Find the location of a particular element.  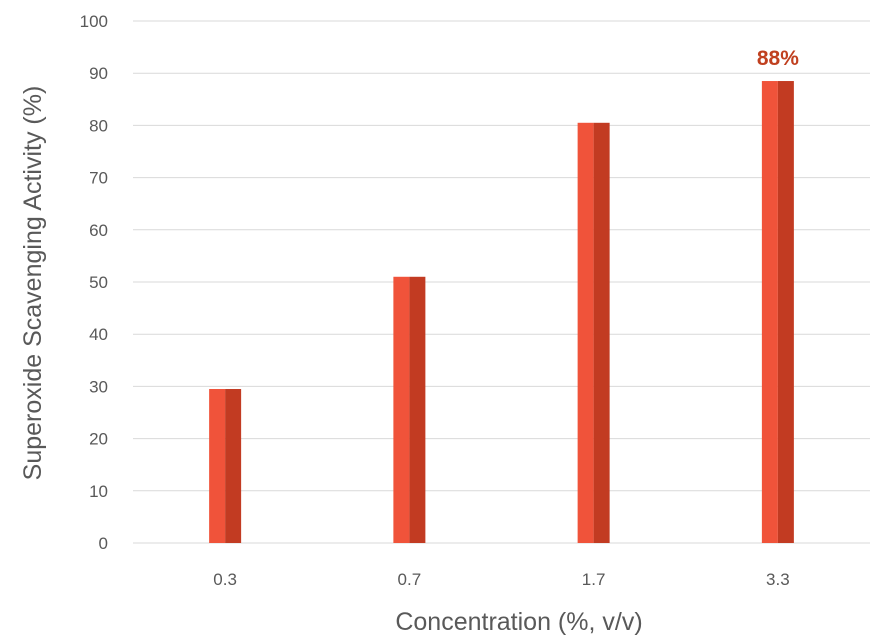

x-tick-label: 0.7 is located at coordinates (410, 579).